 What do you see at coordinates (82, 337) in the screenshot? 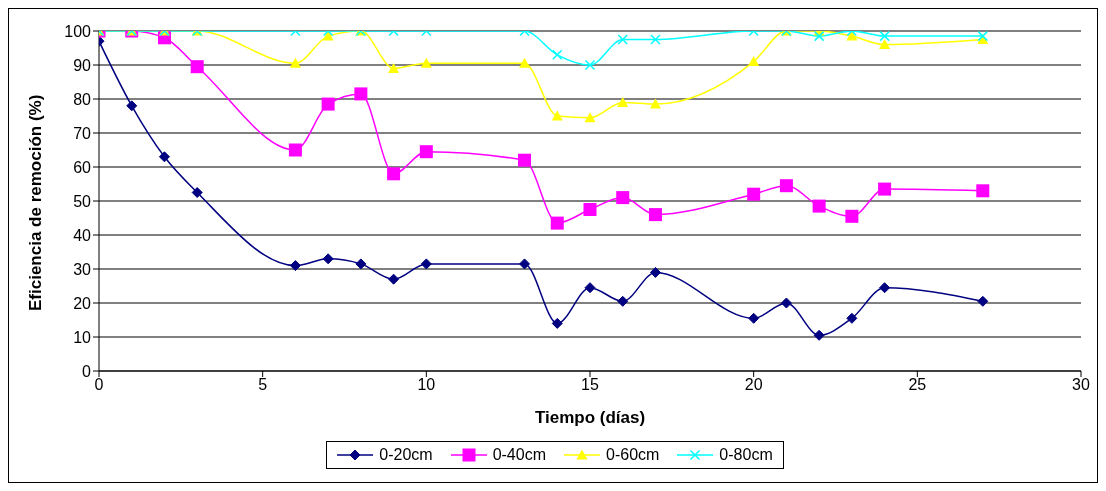
I see `y-tick-label: 10` at bounding box center [82, 337].